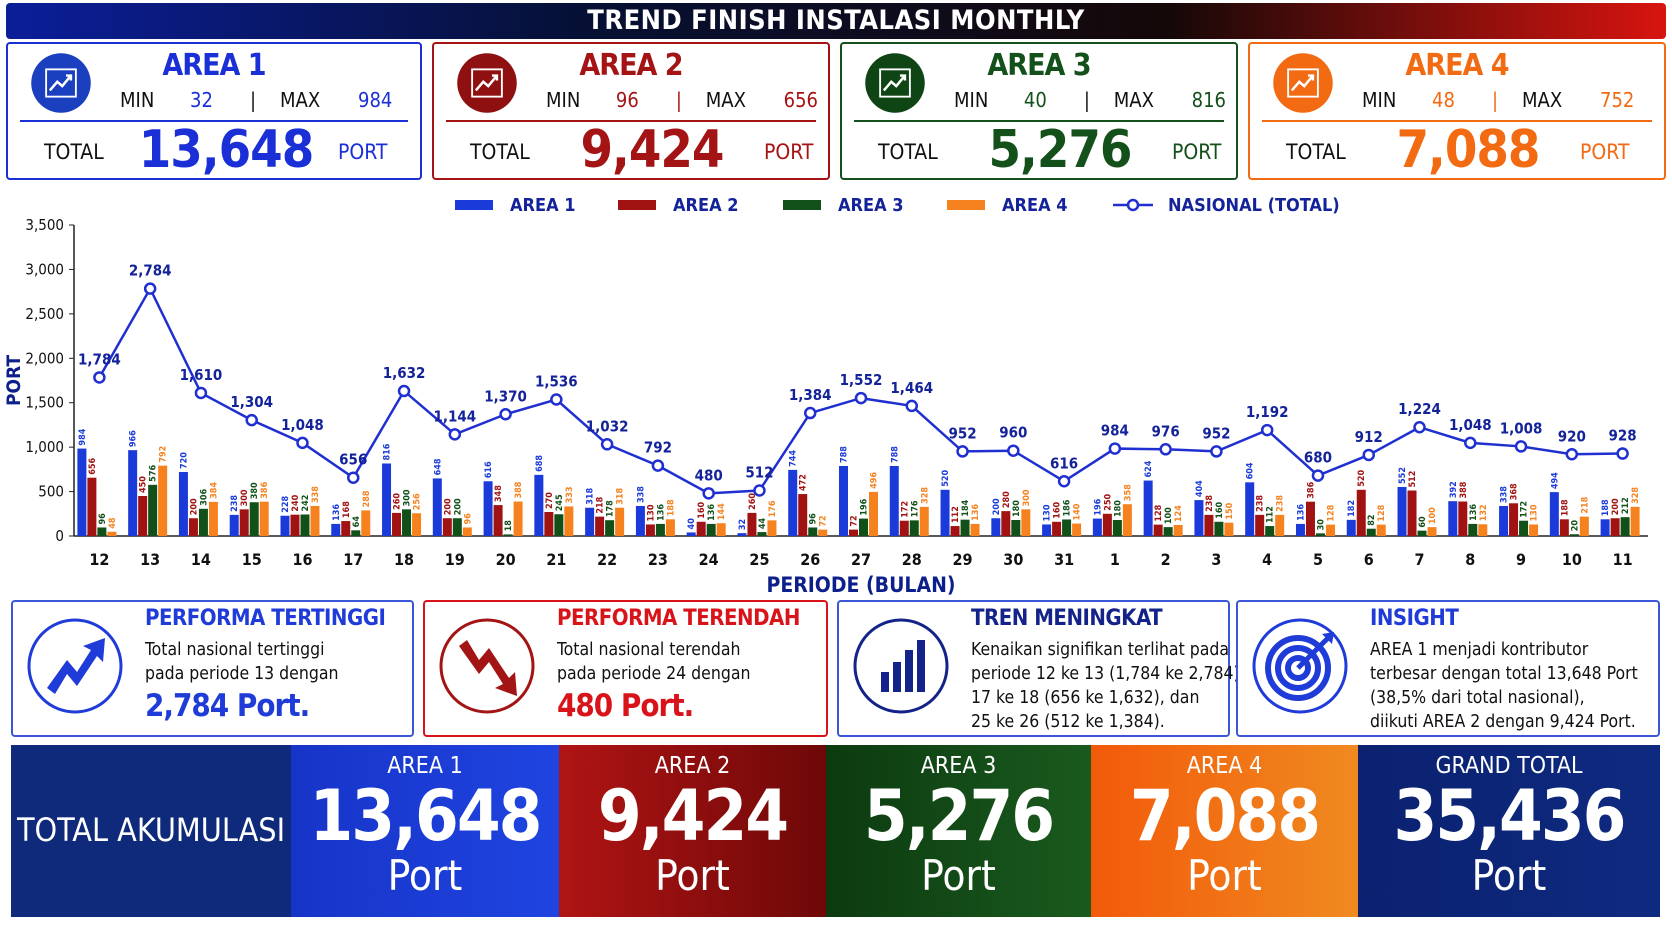 This screenshot has width=1672, height=941. I want to click on bar-value-label: 656, so click(93, 465).